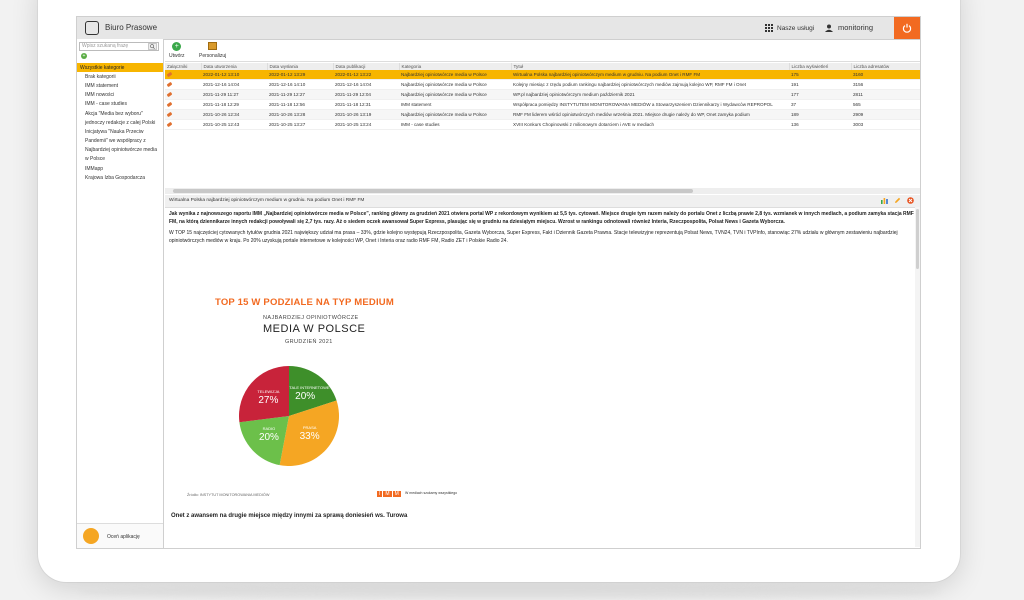  I want to click on cell-published: 2021-10-25 13:24, so click(366, 124).